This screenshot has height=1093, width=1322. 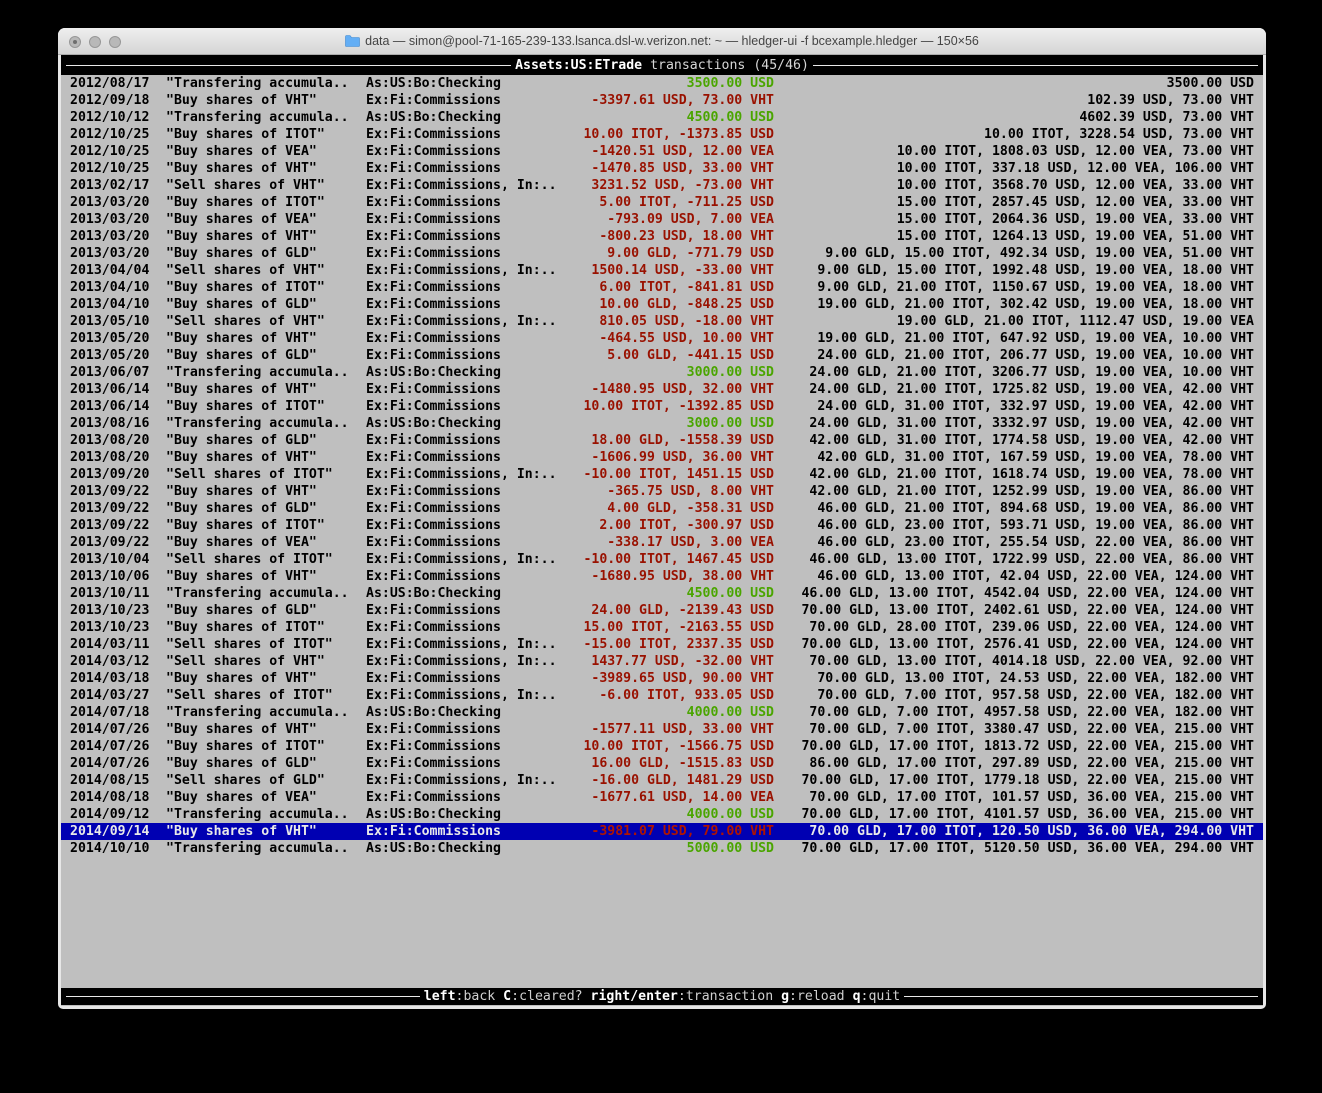 I want to click on transaction-amount: -1680.95 USD, 38.00 VHT, so click(x=682, y=576).